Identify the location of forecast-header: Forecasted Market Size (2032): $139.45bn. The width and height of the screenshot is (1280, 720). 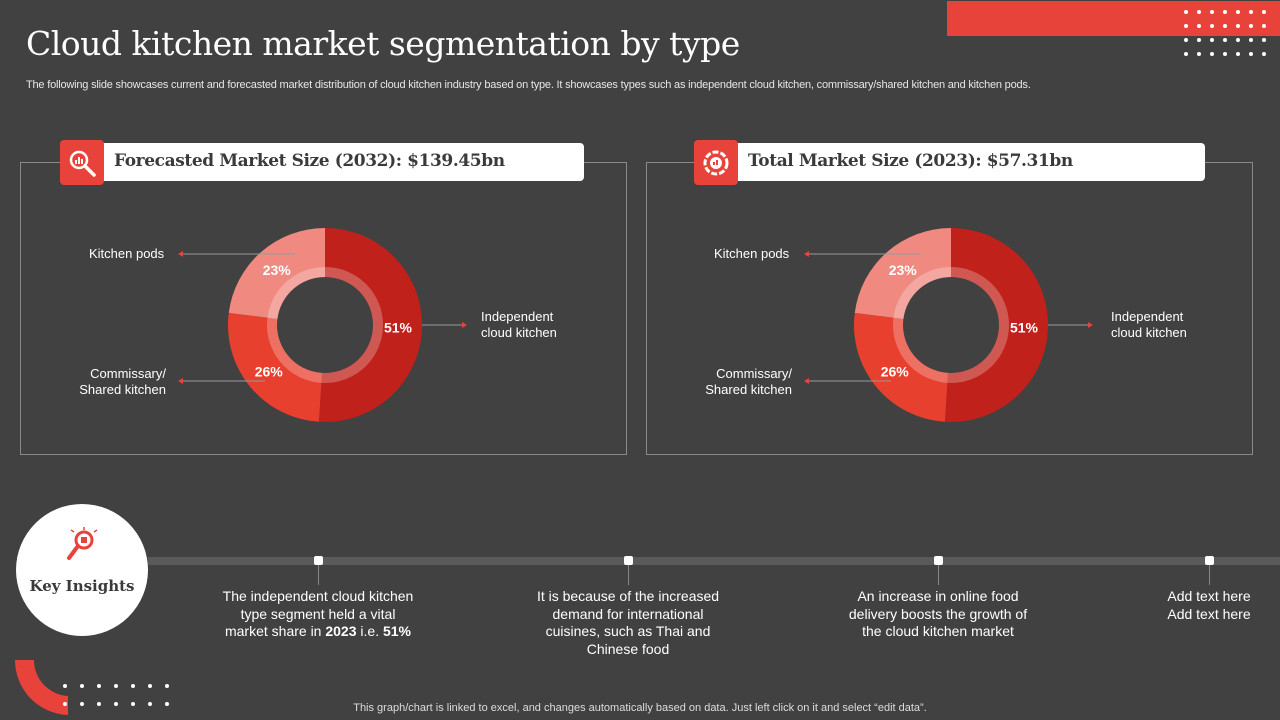
(322, 162).